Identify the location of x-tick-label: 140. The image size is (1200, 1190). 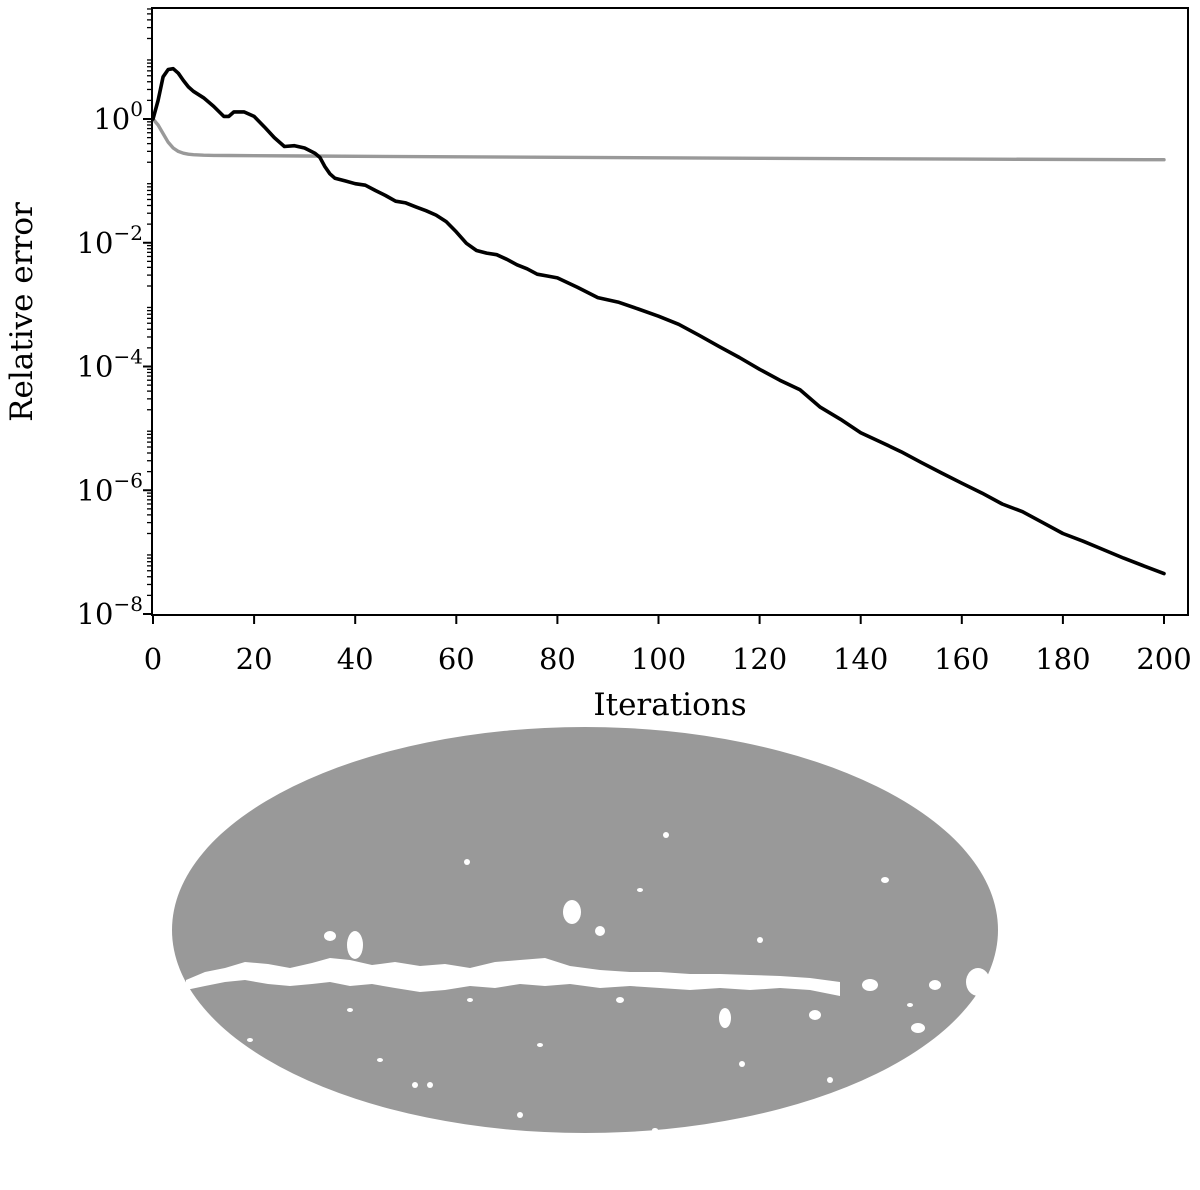
(860, 659).